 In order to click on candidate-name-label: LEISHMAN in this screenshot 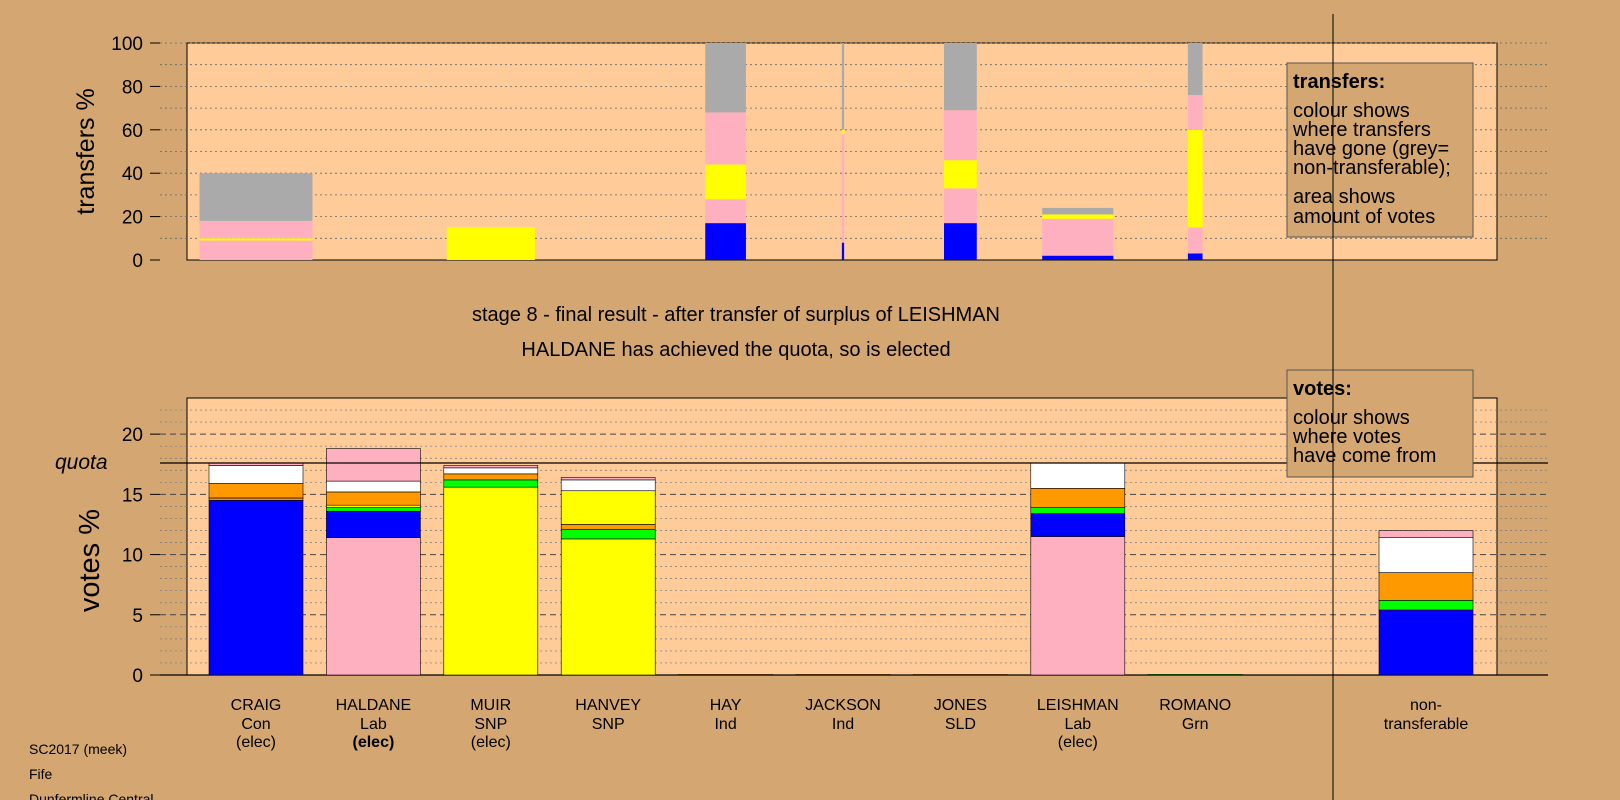, I will do `click(1078, 705)`.